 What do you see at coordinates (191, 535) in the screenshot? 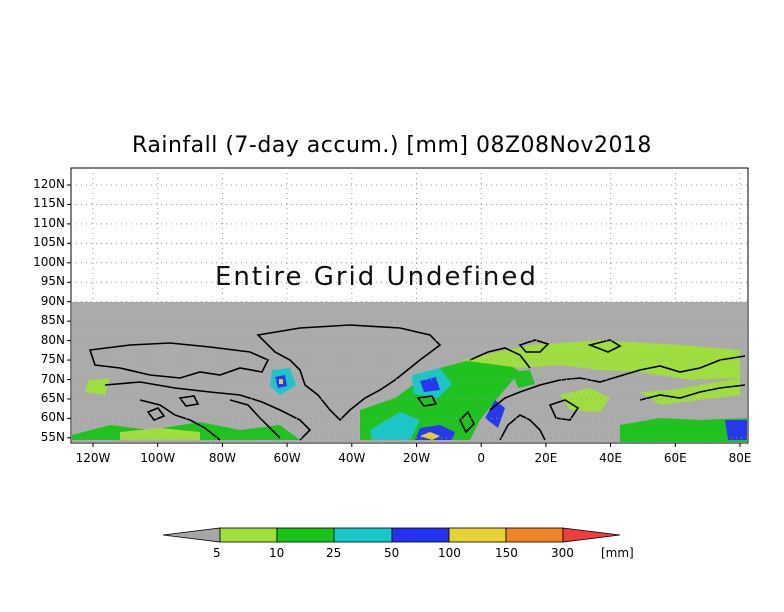
I see `colorbar-low-triangle` at bounding box center [191, 535].